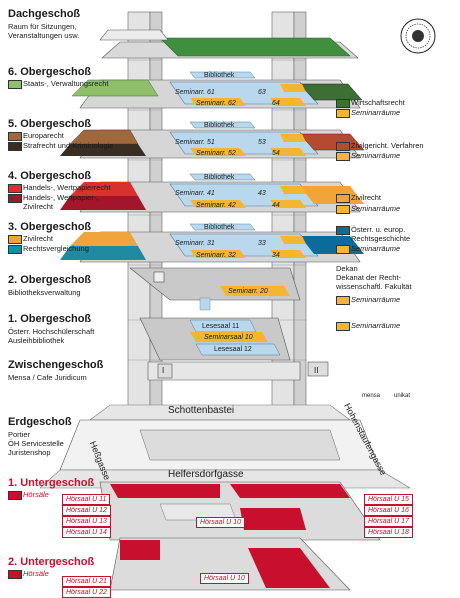 The width and height of the screenshot is (460, 598). What do you see at coordinates (228, 337) in the screenshot?
I see `room-sem10: Seminarsaal 10` at bounding box center [228, 337].